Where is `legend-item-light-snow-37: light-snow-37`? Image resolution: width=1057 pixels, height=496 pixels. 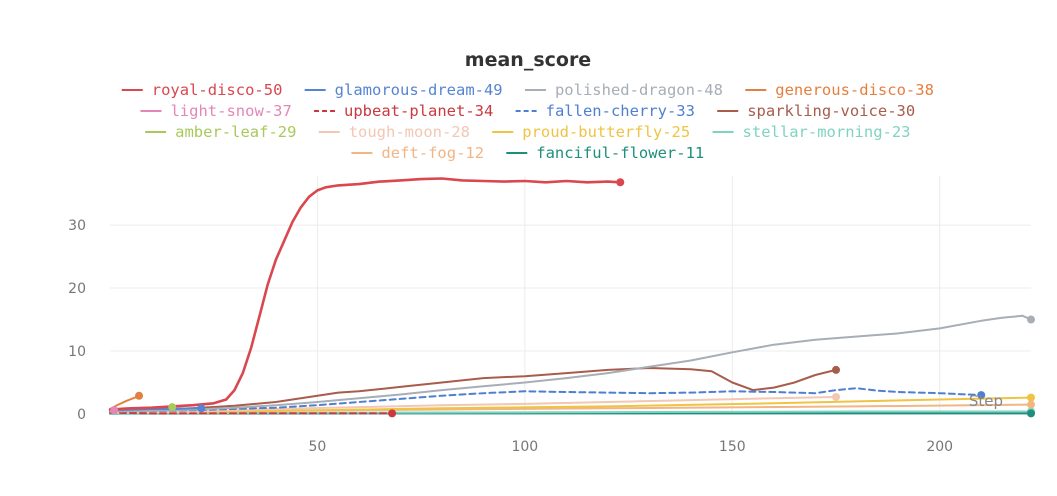 legend-item-light-snow-37: light-snow-37 is located at coordinates (216, 111).